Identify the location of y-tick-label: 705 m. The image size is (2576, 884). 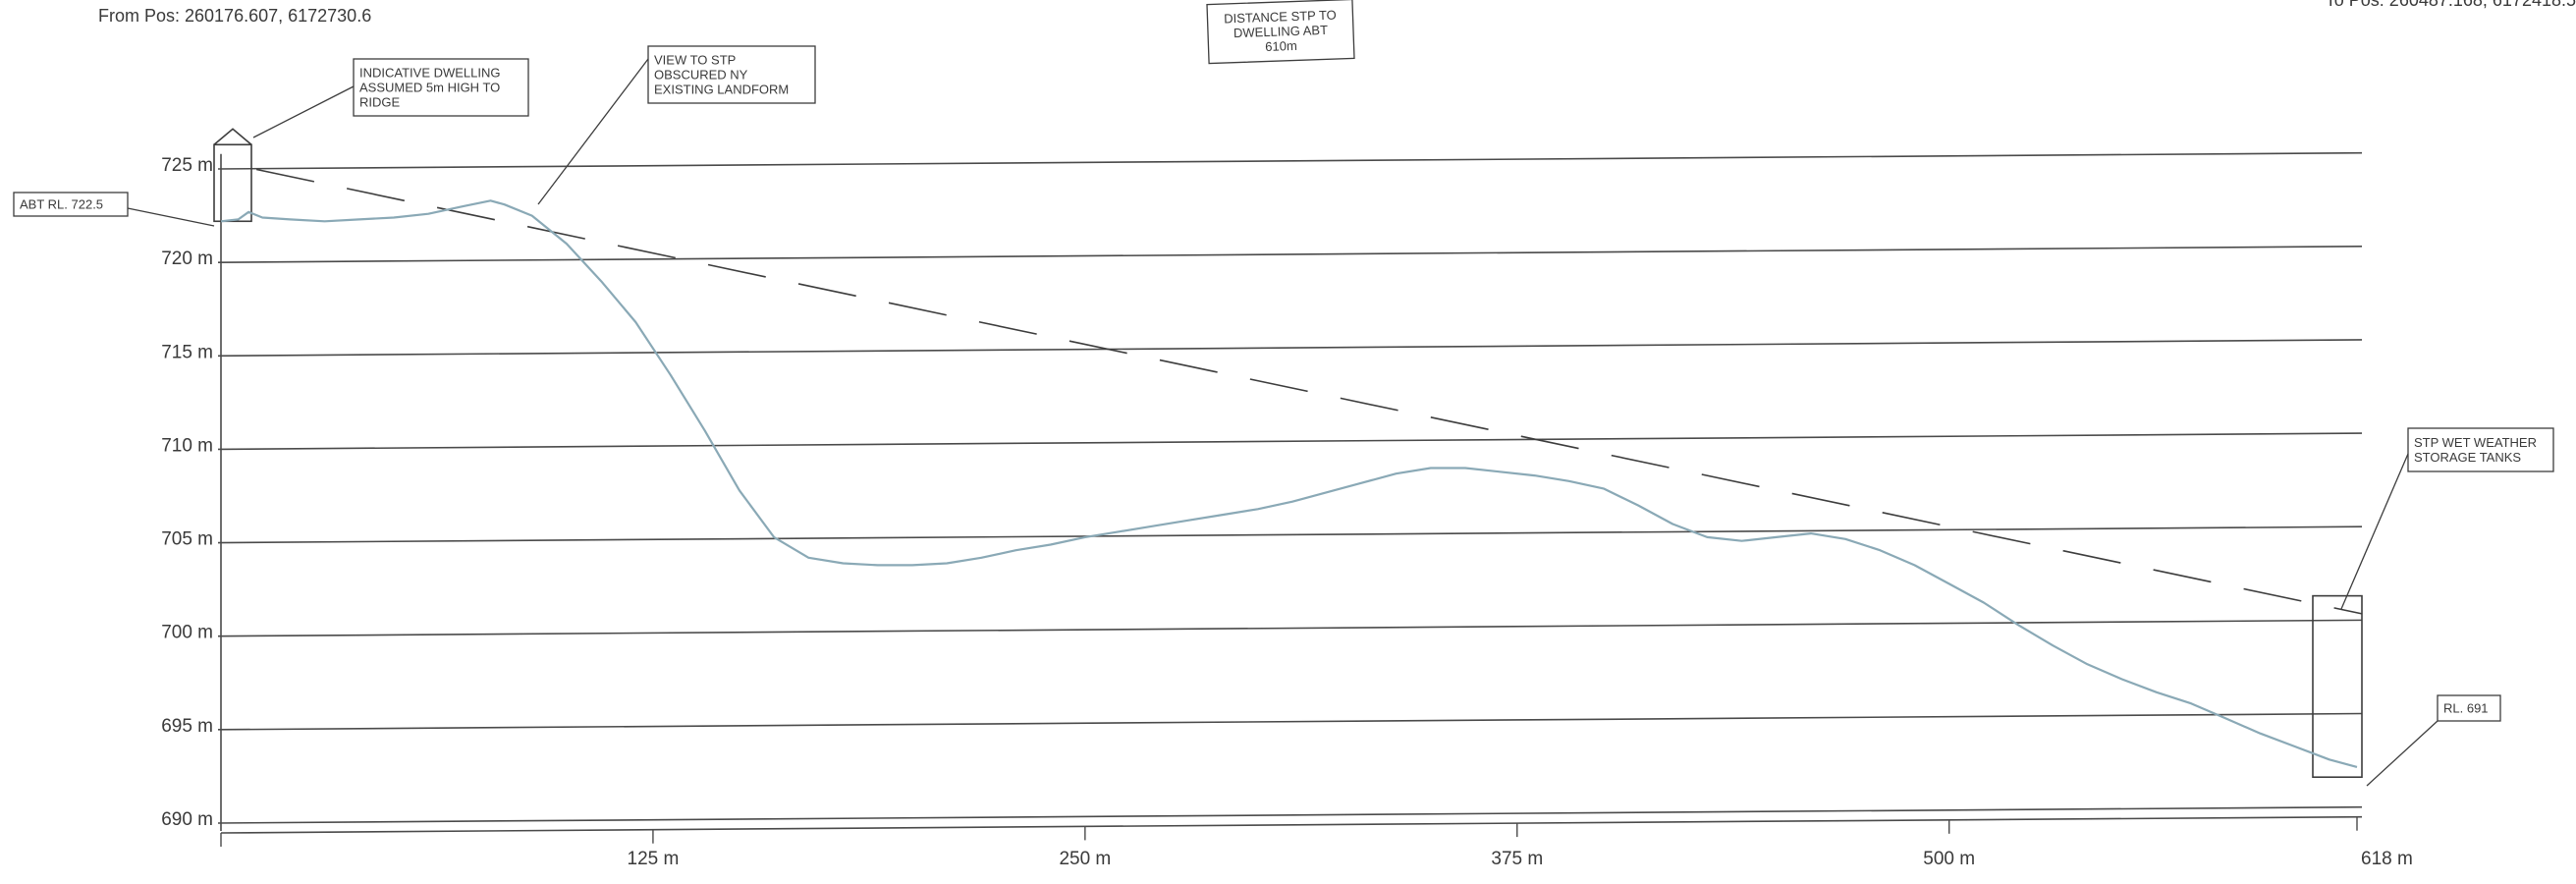
(187, 539).